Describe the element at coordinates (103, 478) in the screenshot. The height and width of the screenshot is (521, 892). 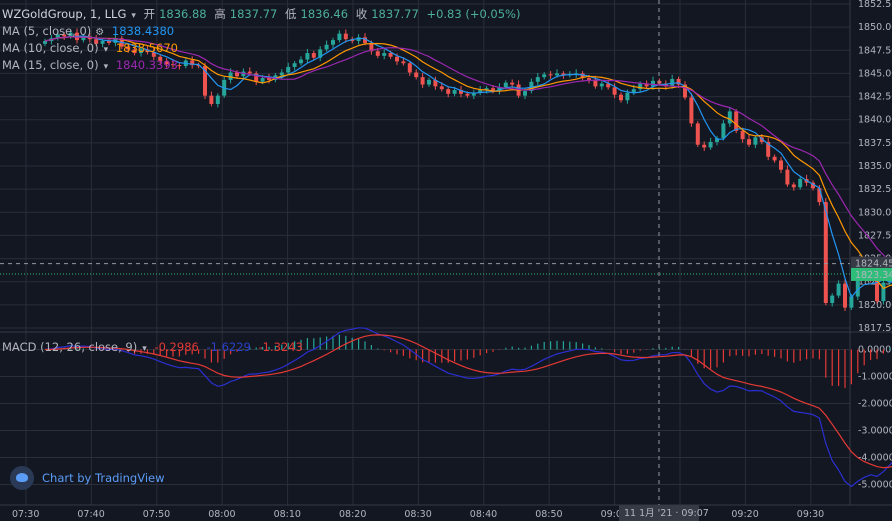
I see `branding-text: Chart by TradingView` at that location.